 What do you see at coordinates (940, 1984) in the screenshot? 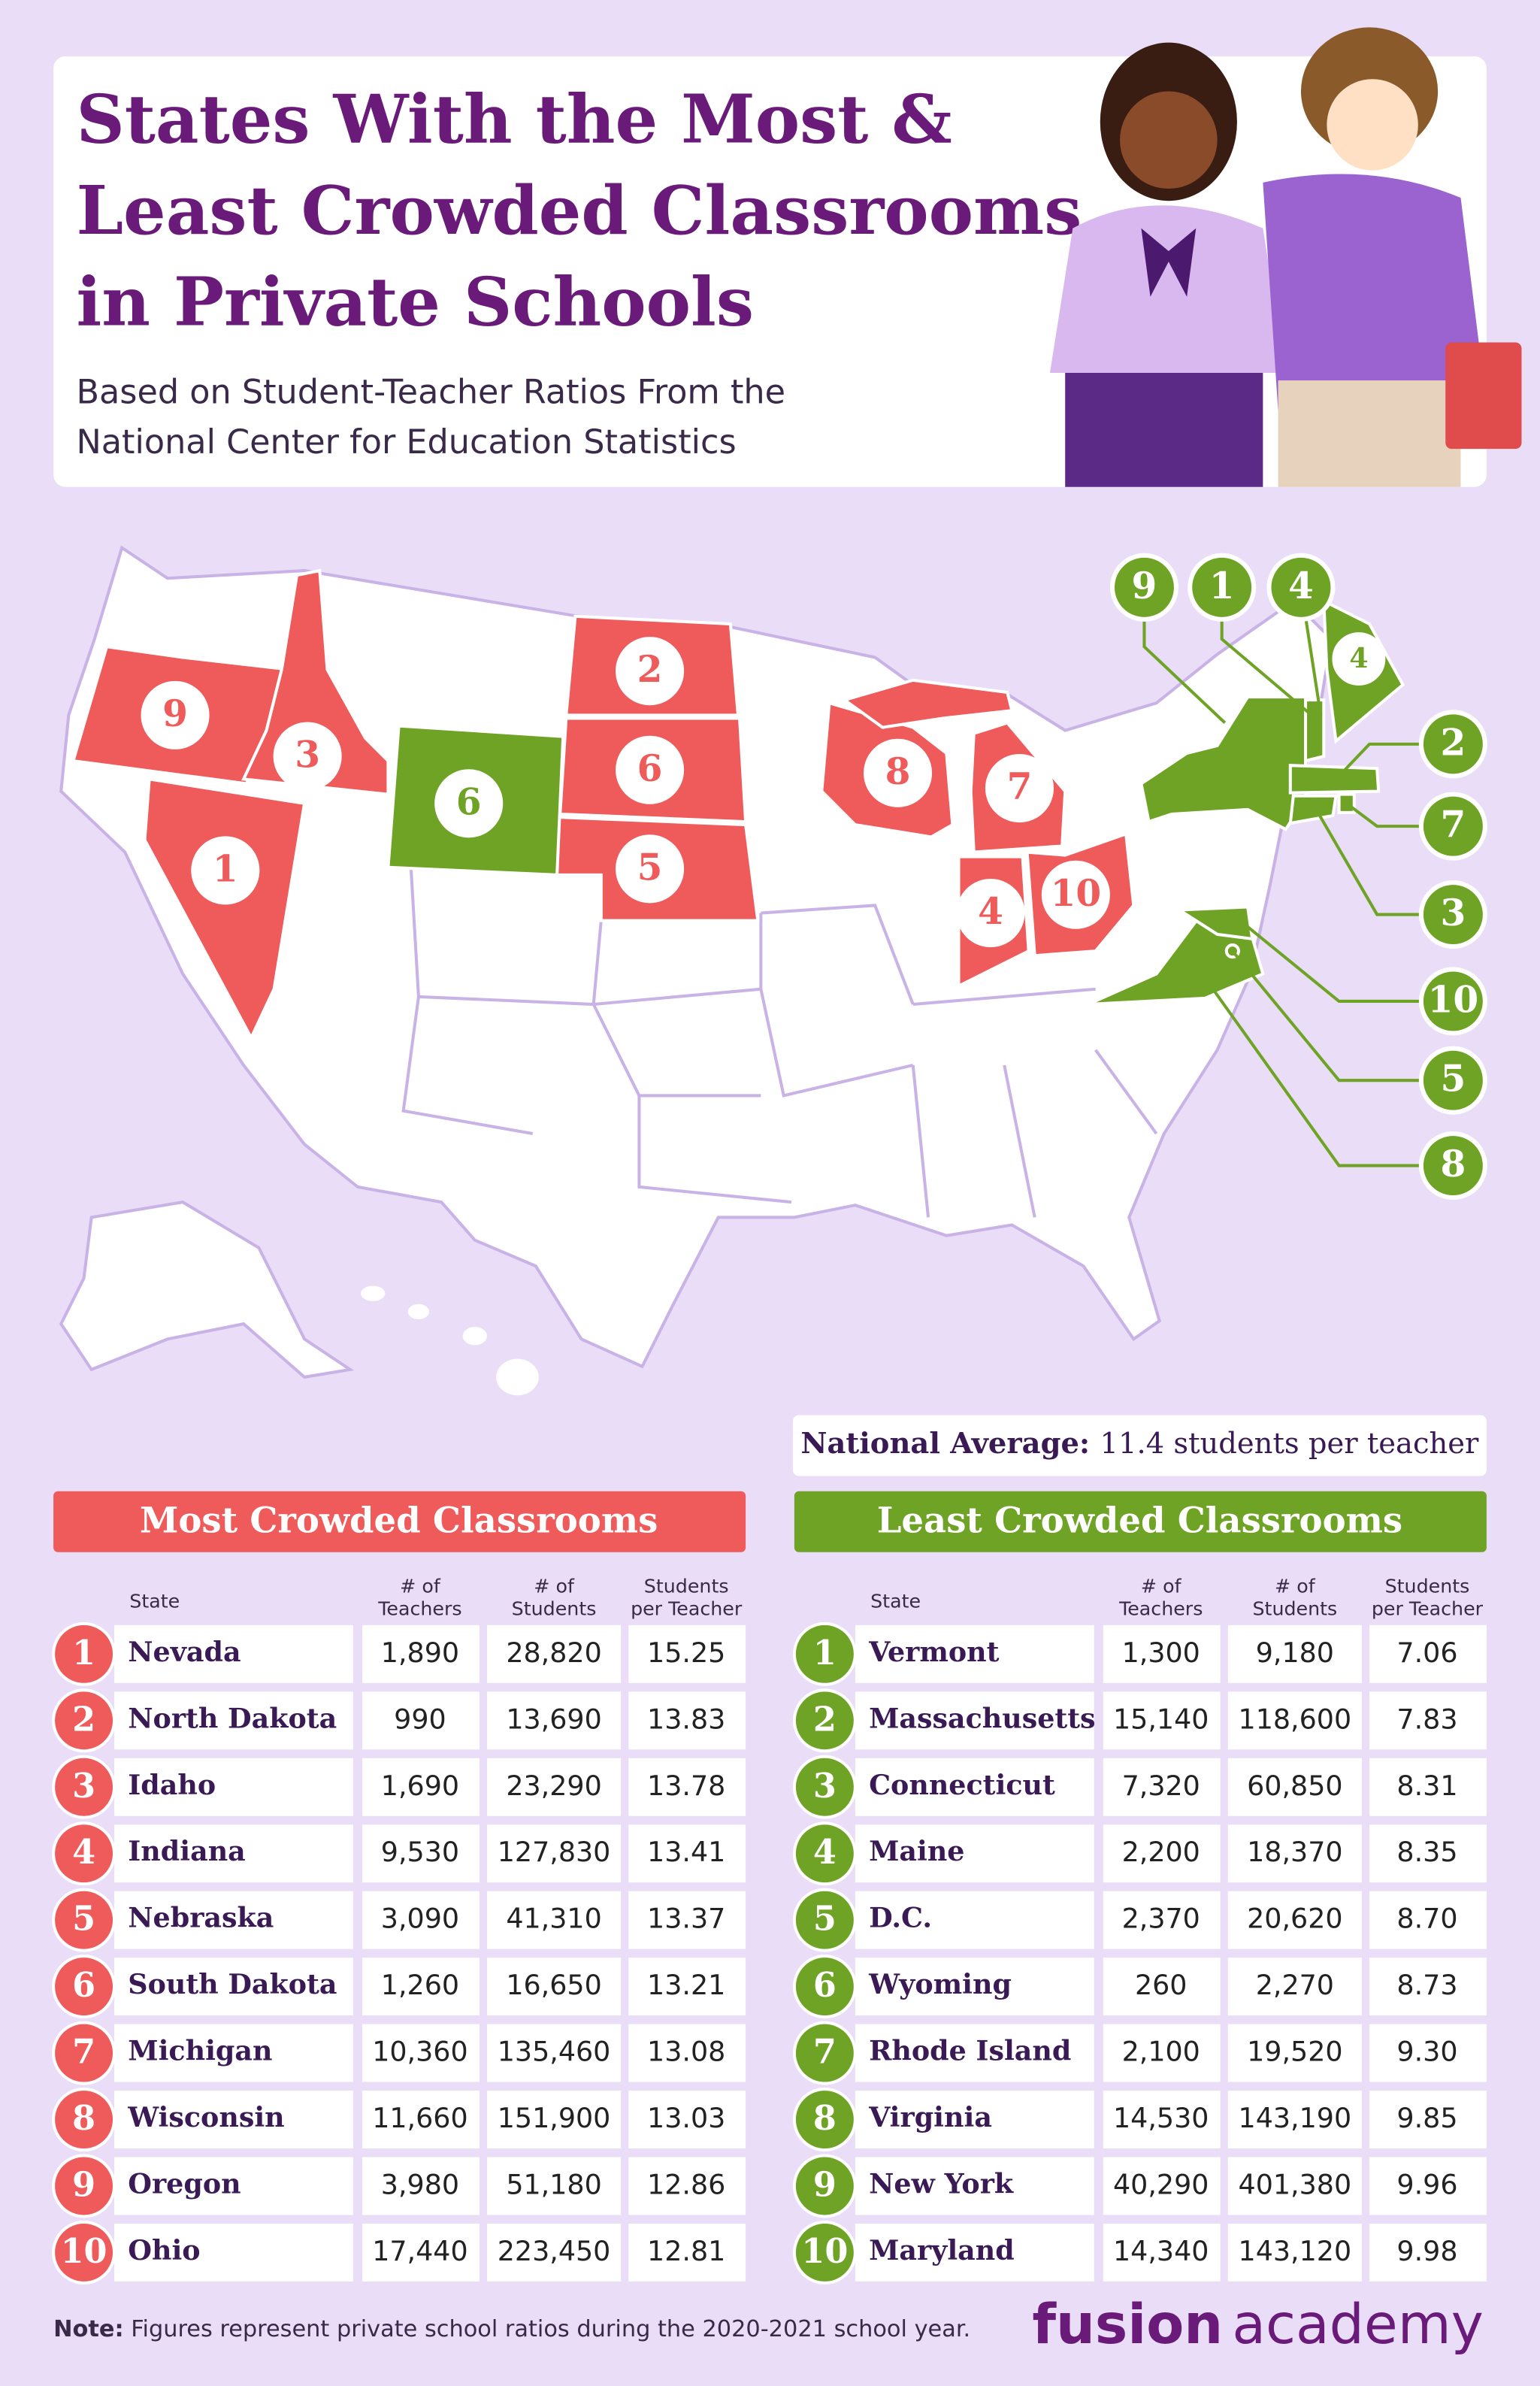
I see `state-name: Wyoming` at bounding box center [940, 1984].